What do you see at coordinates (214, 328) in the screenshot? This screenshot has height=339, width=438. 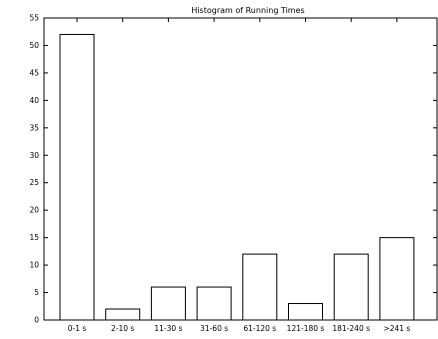 I see `x-tick-label: 31-60 s` at bounding box center [214, 328].